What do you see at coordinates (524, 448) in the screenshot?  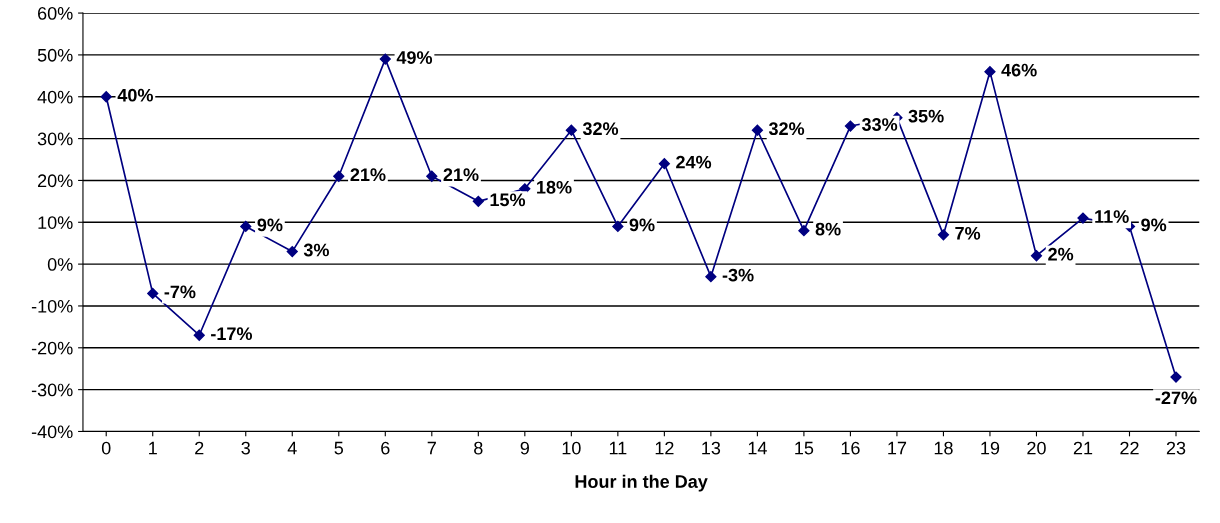 I see `x-tick-label: 9` at bounding box center [524, 448].